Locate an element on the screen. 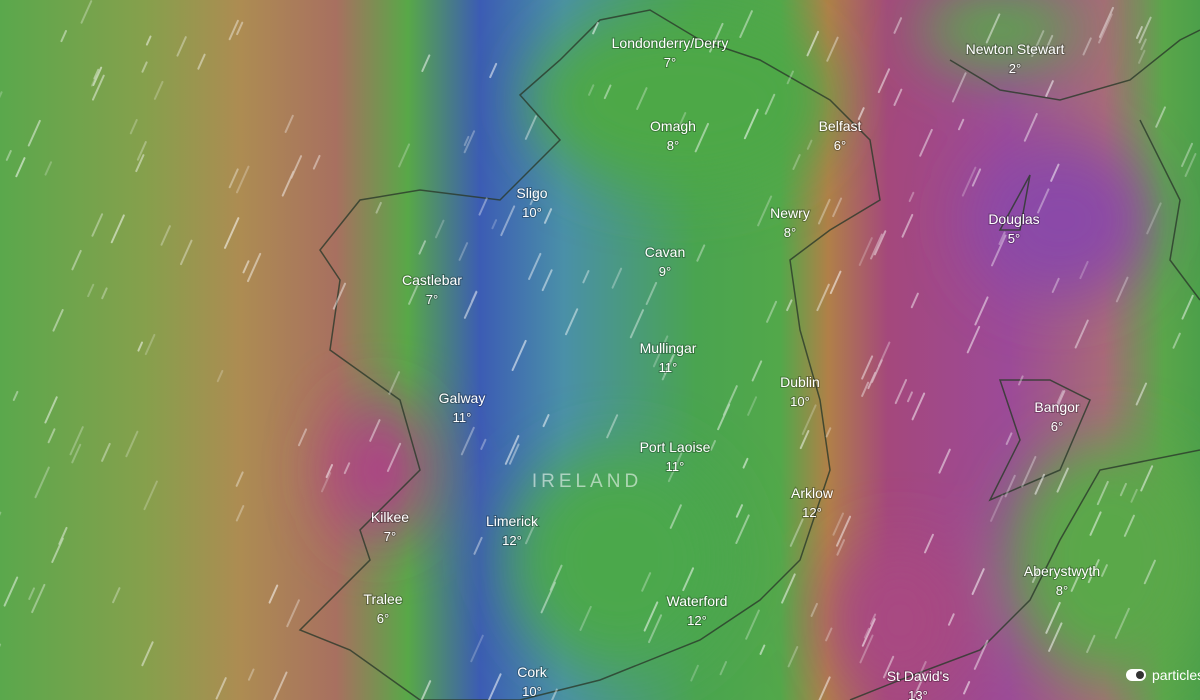  city-temp: 2° is located at coordinates (1015, 68).